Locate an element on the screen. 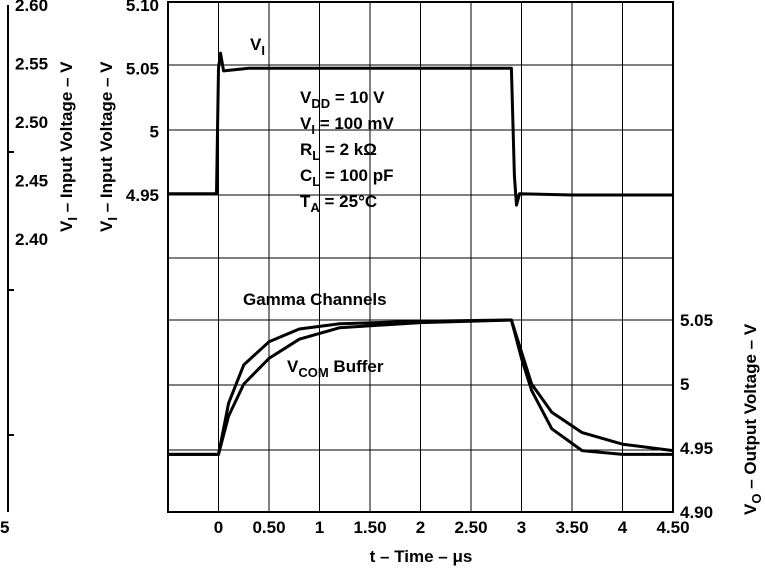 The height and width of the screenshot is (573, 765). x-tick-label: 0 is located at coordinates (218, 527).